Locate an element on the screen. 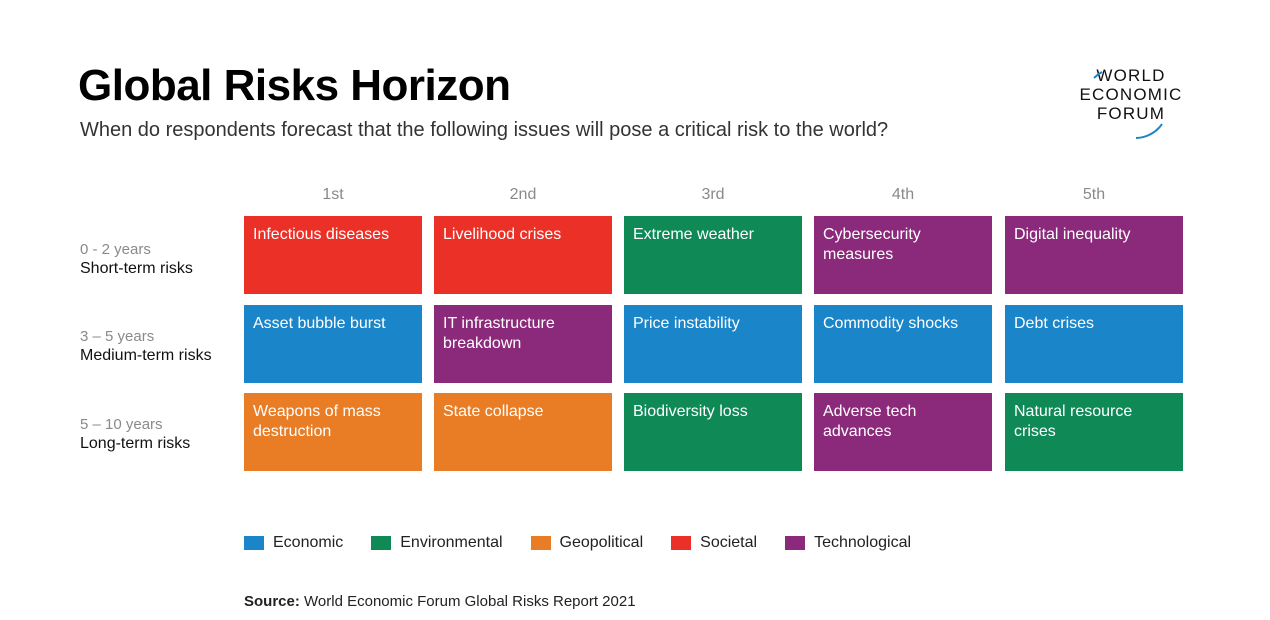  legend-item: Societal is located at coordinates (714, 543).